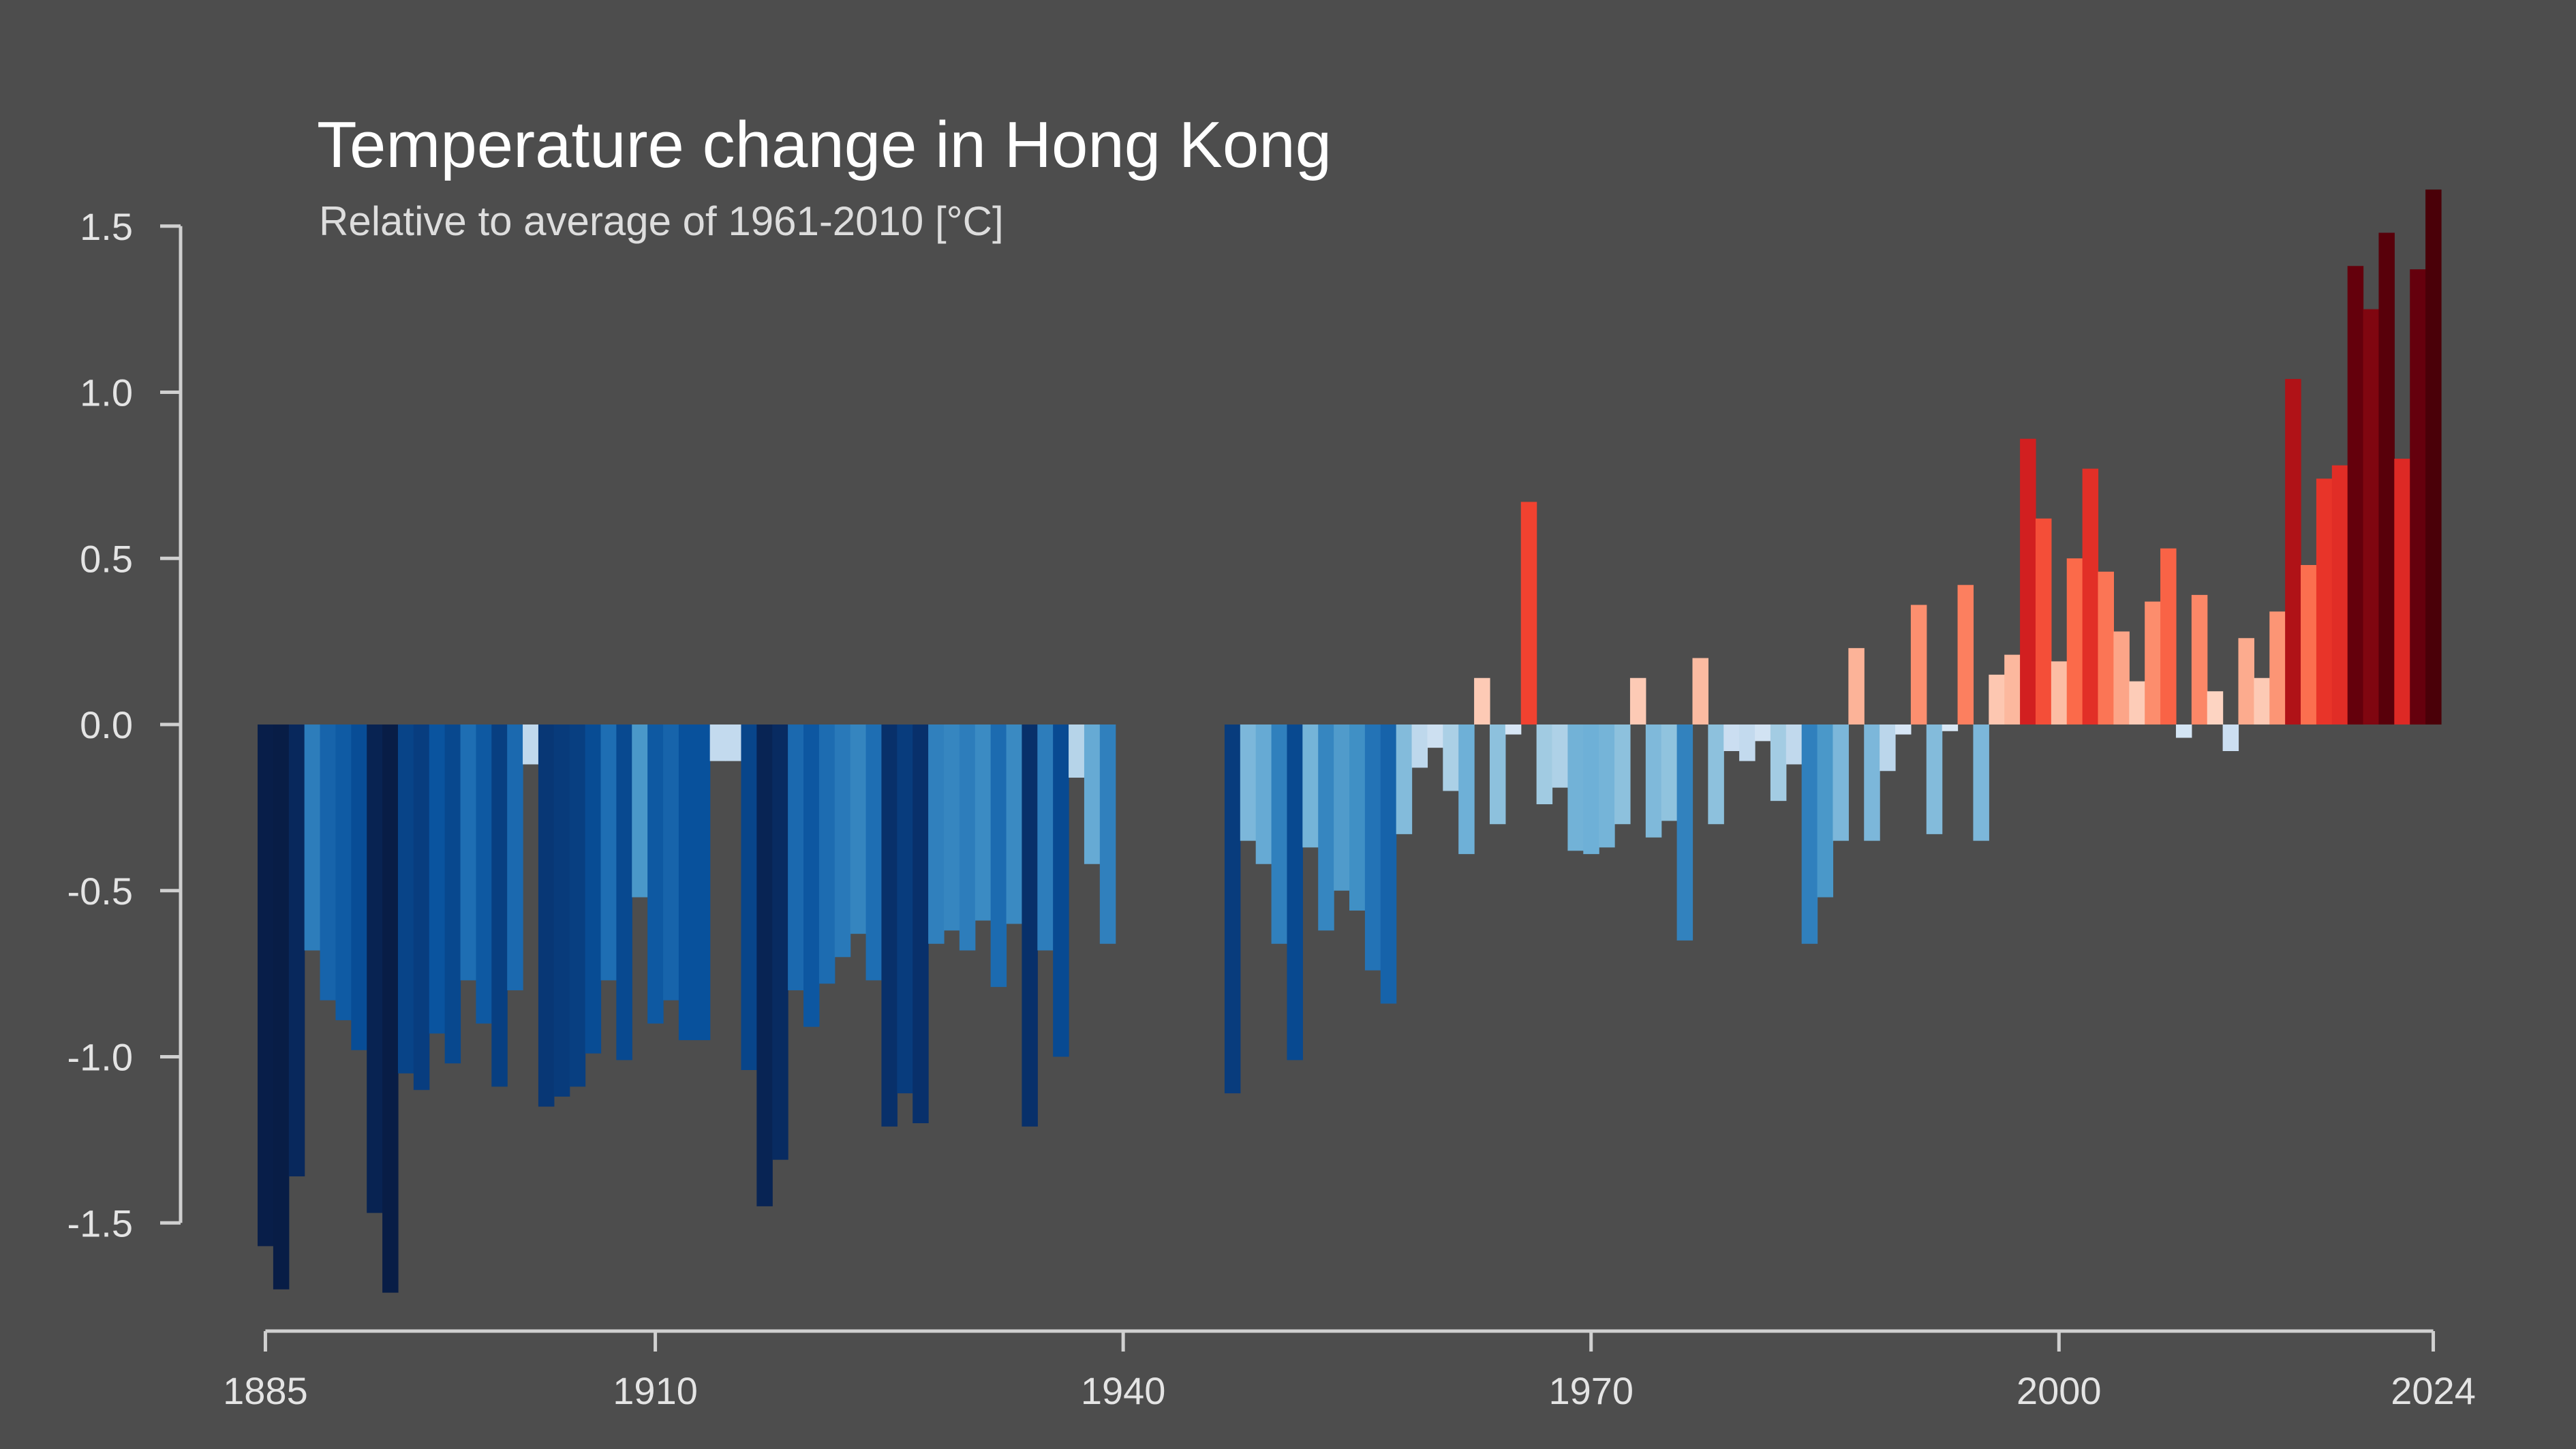 The height and width of the screenshot is (1449, 2576). I want to click on bar-1976, so click(1684, 832).